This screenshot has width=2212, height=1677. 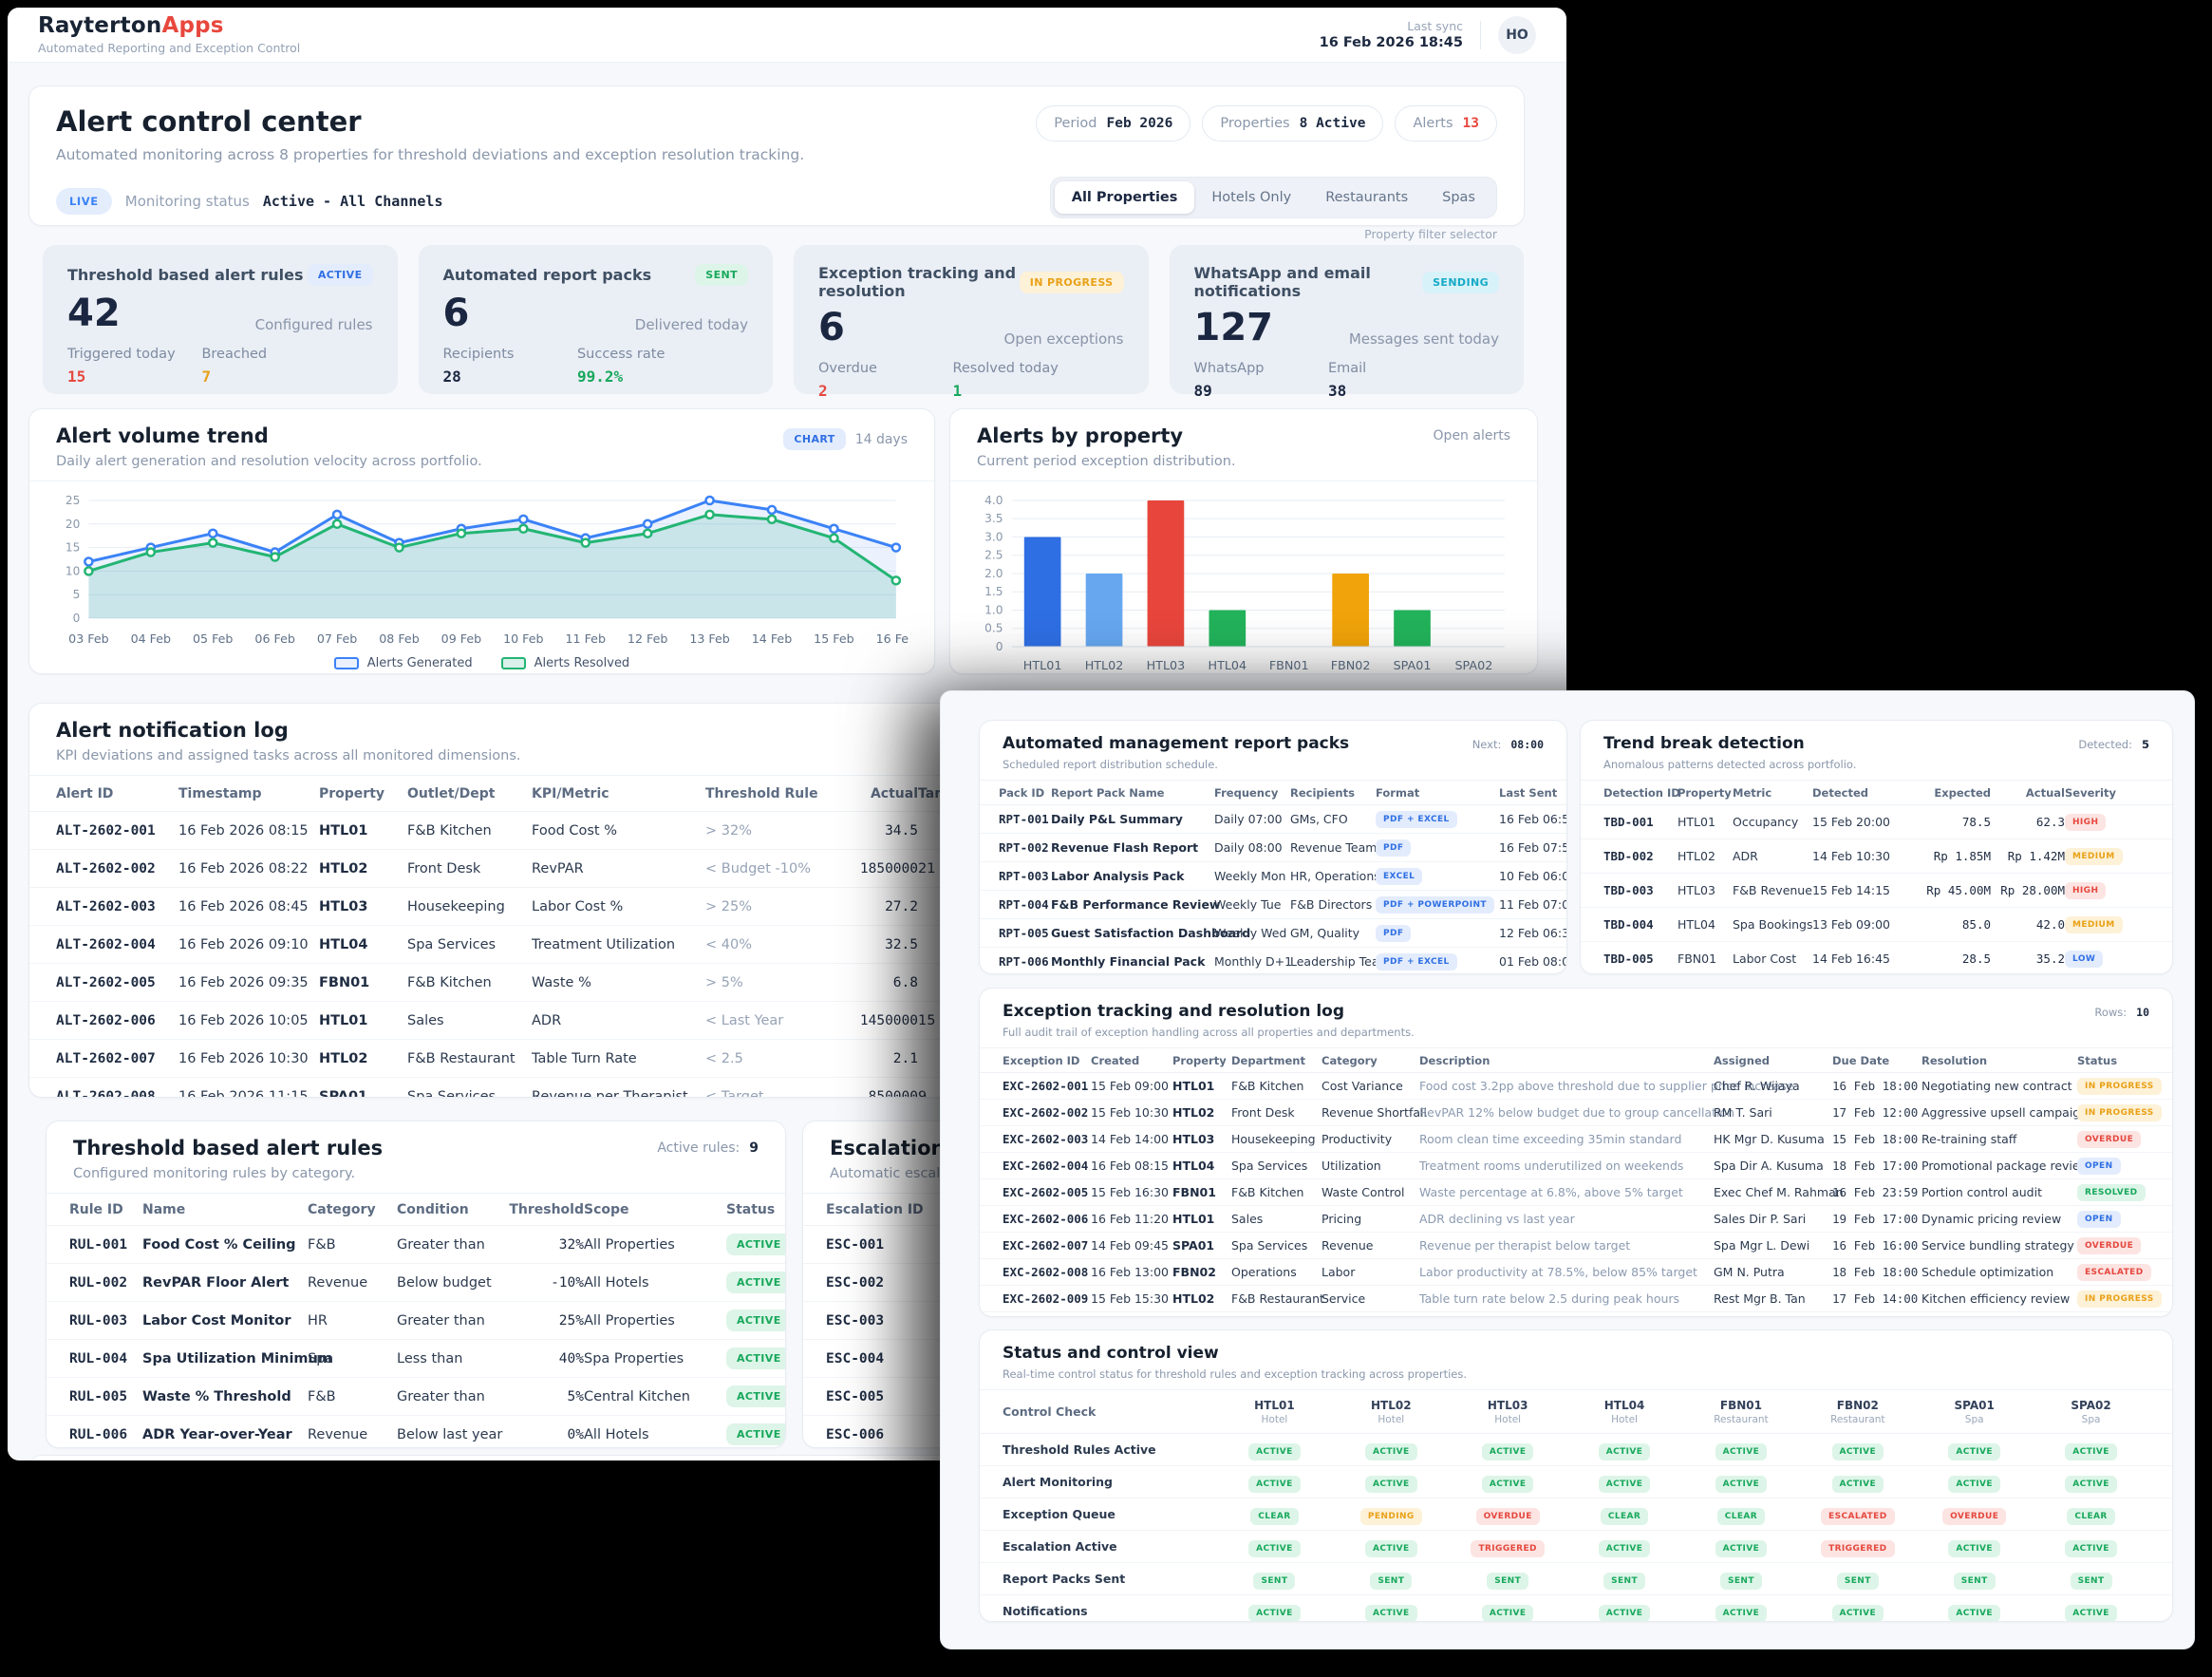 What do you see at coordinates (647, 638) in the screenshot?
I see `svg-text: 12 Feb` at bounding box center [647, 638].